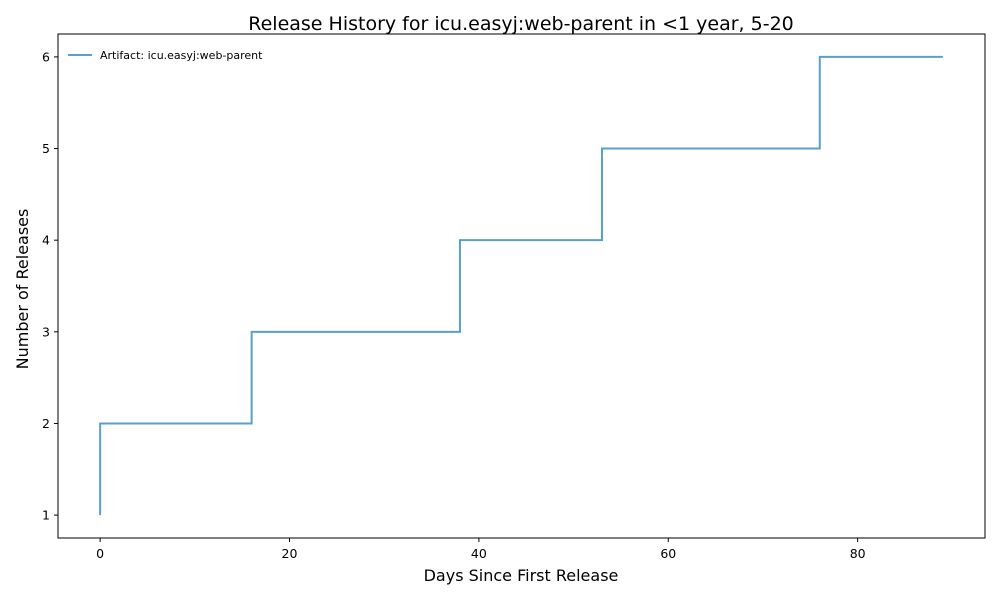  What do you see at coordinates (46, 56) in the screenshot?
I see `y-tick-label: 6` at bounding box center [46, 56].